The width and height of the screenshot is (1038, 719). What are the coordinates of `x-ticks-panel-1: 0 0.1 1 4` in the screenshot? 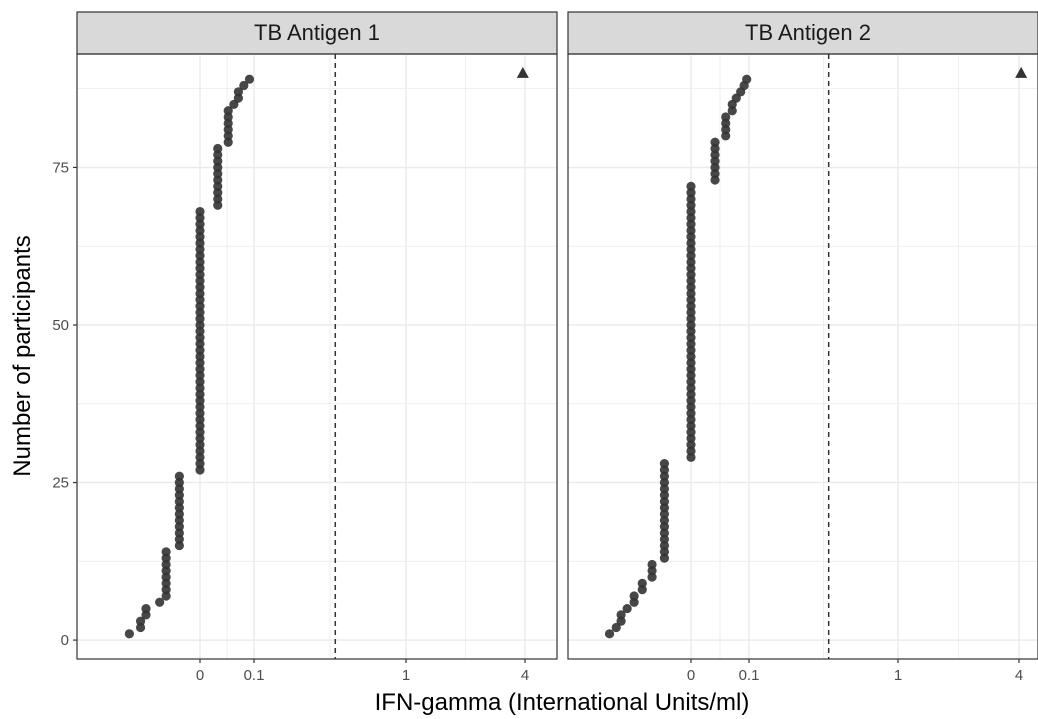 It's located at (362, 671).